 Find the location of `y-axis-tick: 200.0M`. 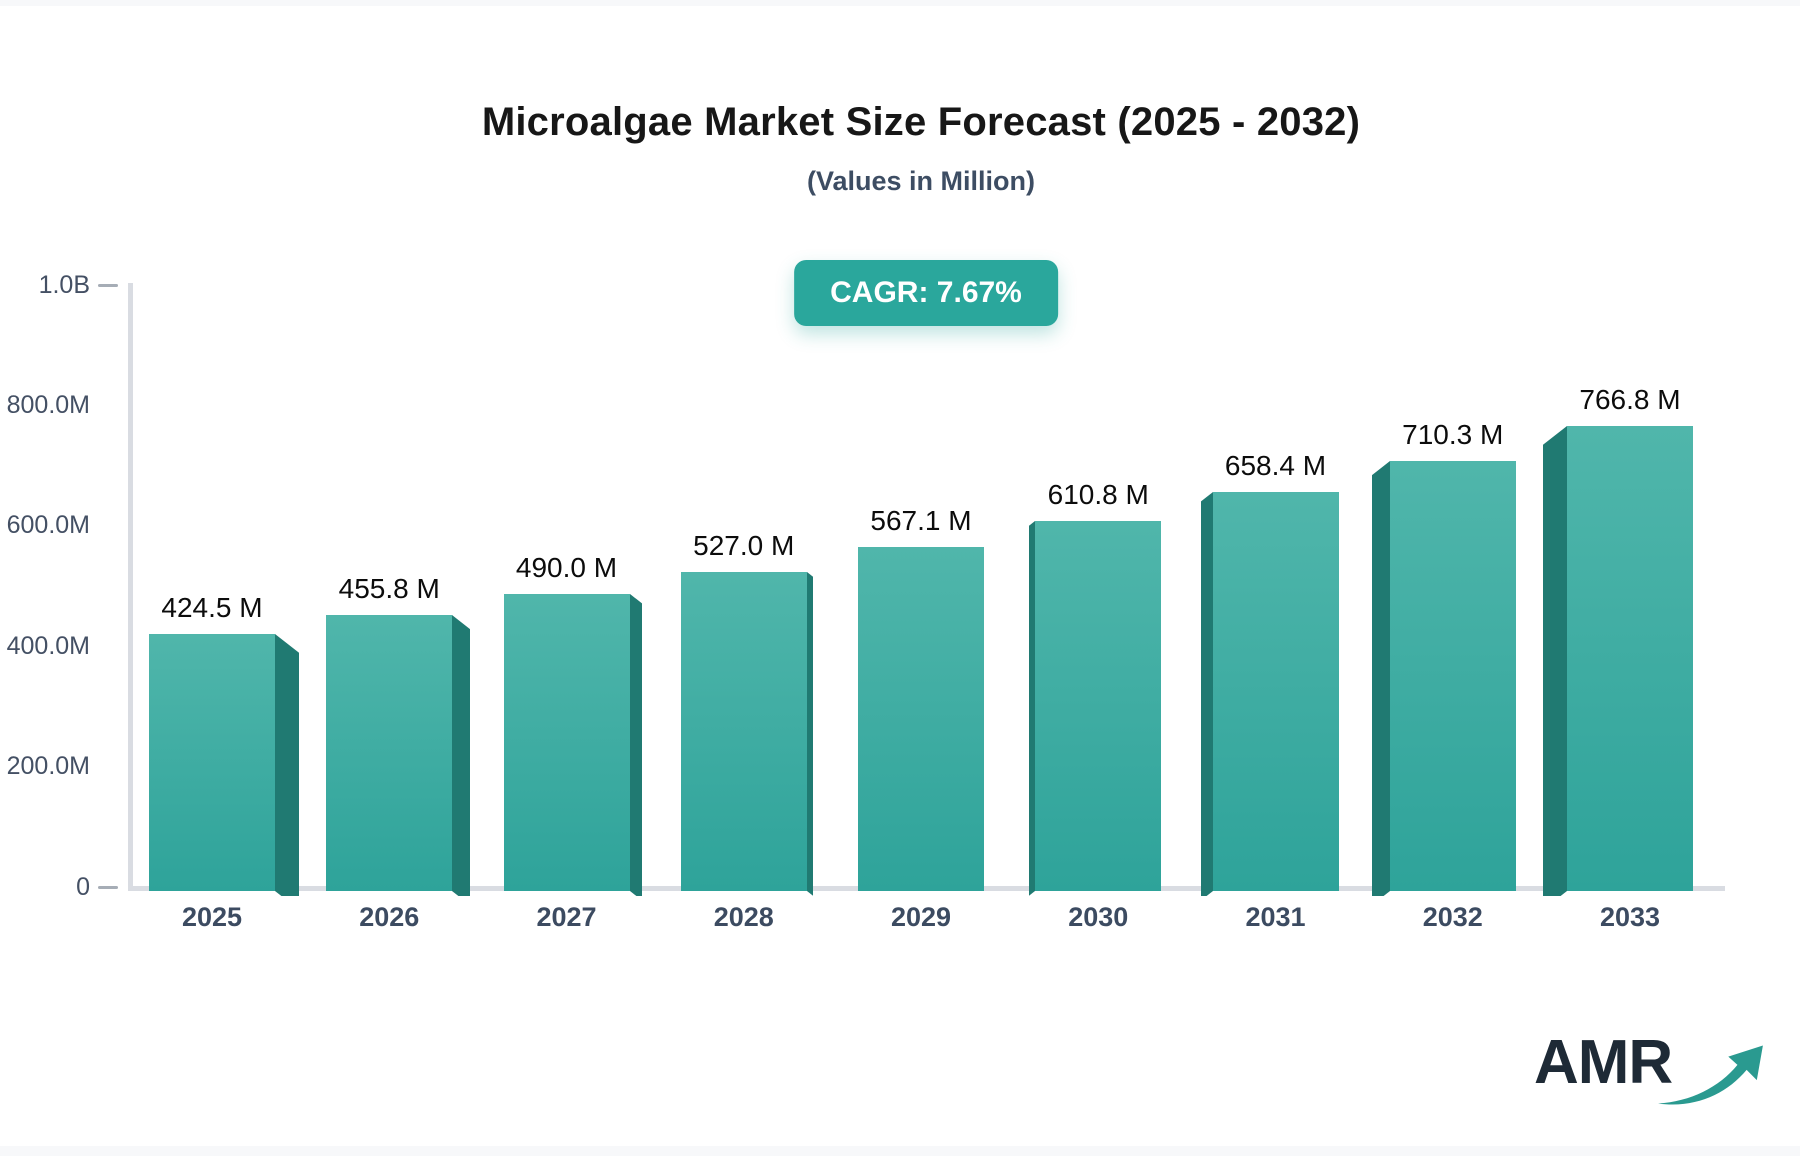

y-axis-tick: 200.0M is located at coordinates (59, 767).